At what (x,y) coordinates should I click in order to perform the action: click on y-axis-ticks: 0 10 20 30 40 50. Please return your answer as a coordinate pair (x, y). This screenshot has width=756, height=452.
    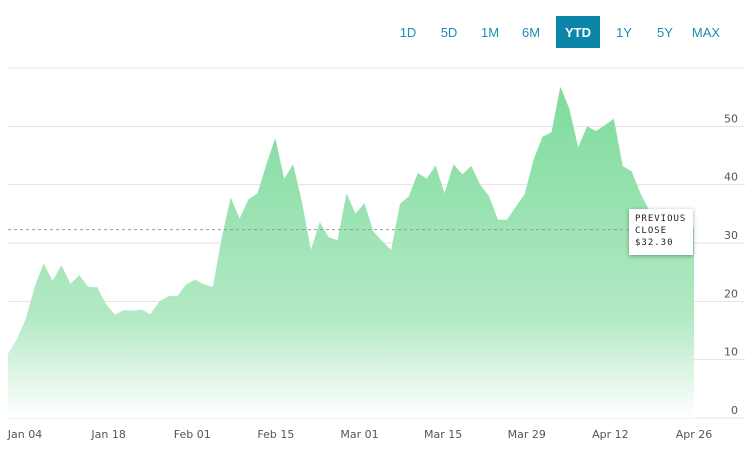
    Looking at the image, I should click on (731, 264).